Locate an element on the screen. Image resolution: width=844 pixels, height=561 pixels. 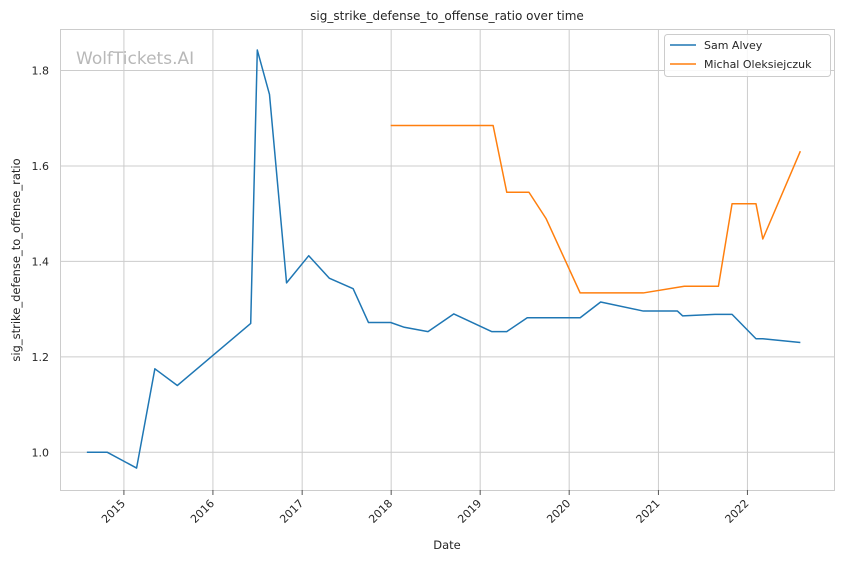
y-tick-label: 1.8 is located at coordinates (41, 71).